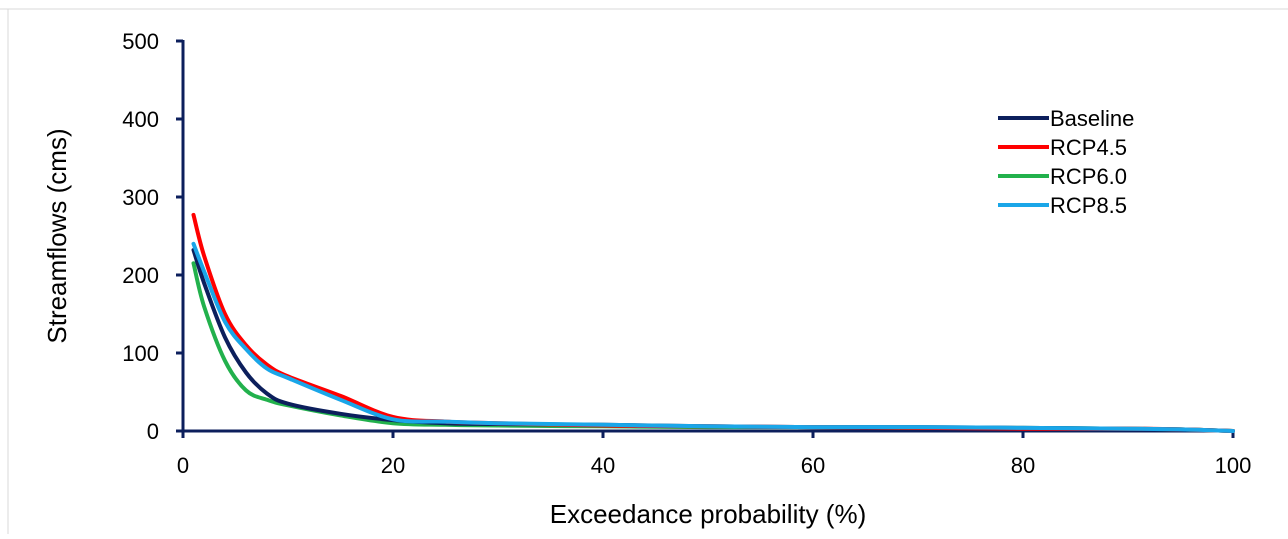  Describe the element at coordinates (1233, 465) in the screenshot. I see `x-tick-label: 100` at that location.